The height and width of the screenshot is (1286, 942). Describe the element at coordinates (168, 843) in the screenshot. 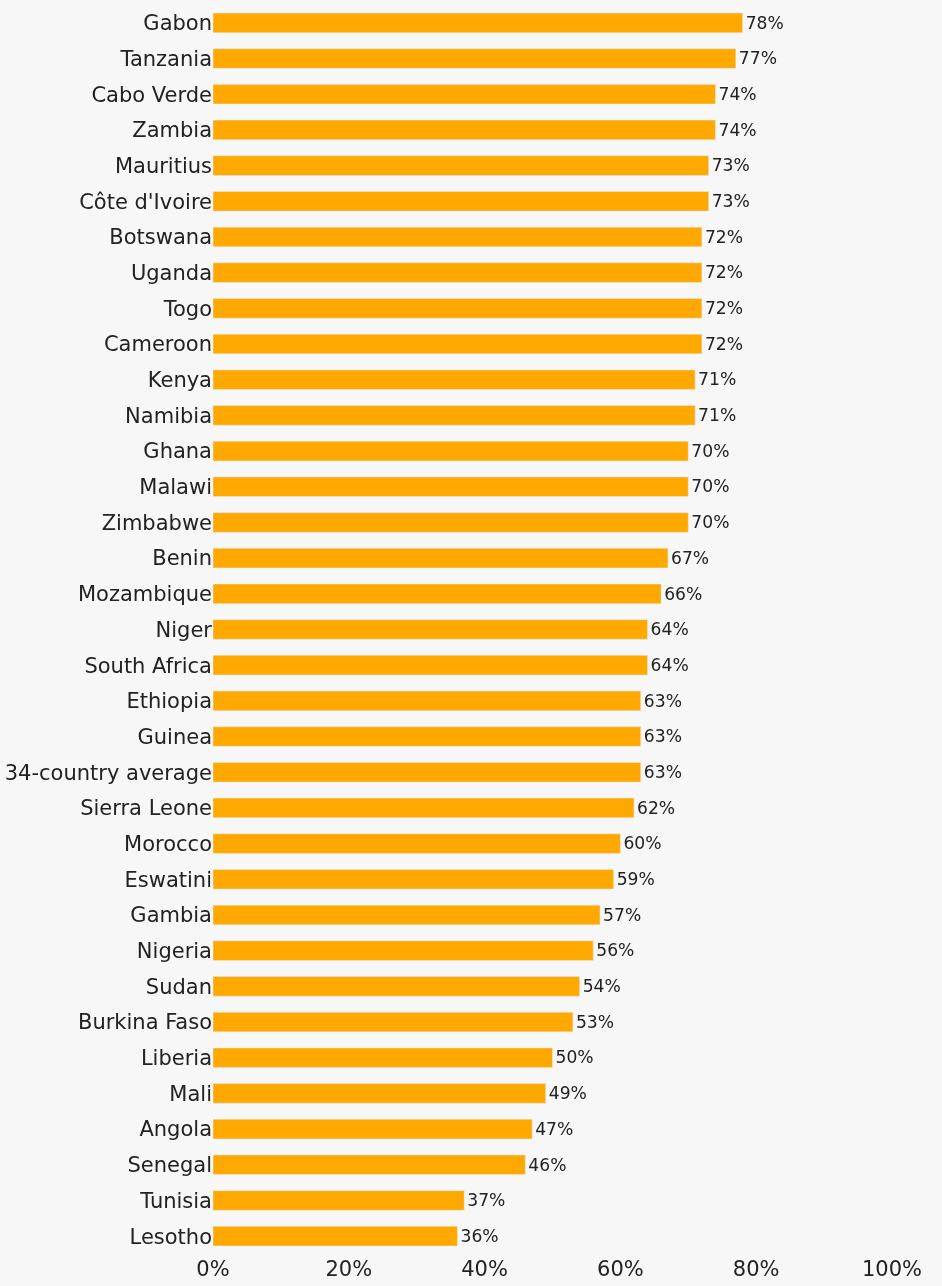

I see `y-tick-label: Morocco` at that location.